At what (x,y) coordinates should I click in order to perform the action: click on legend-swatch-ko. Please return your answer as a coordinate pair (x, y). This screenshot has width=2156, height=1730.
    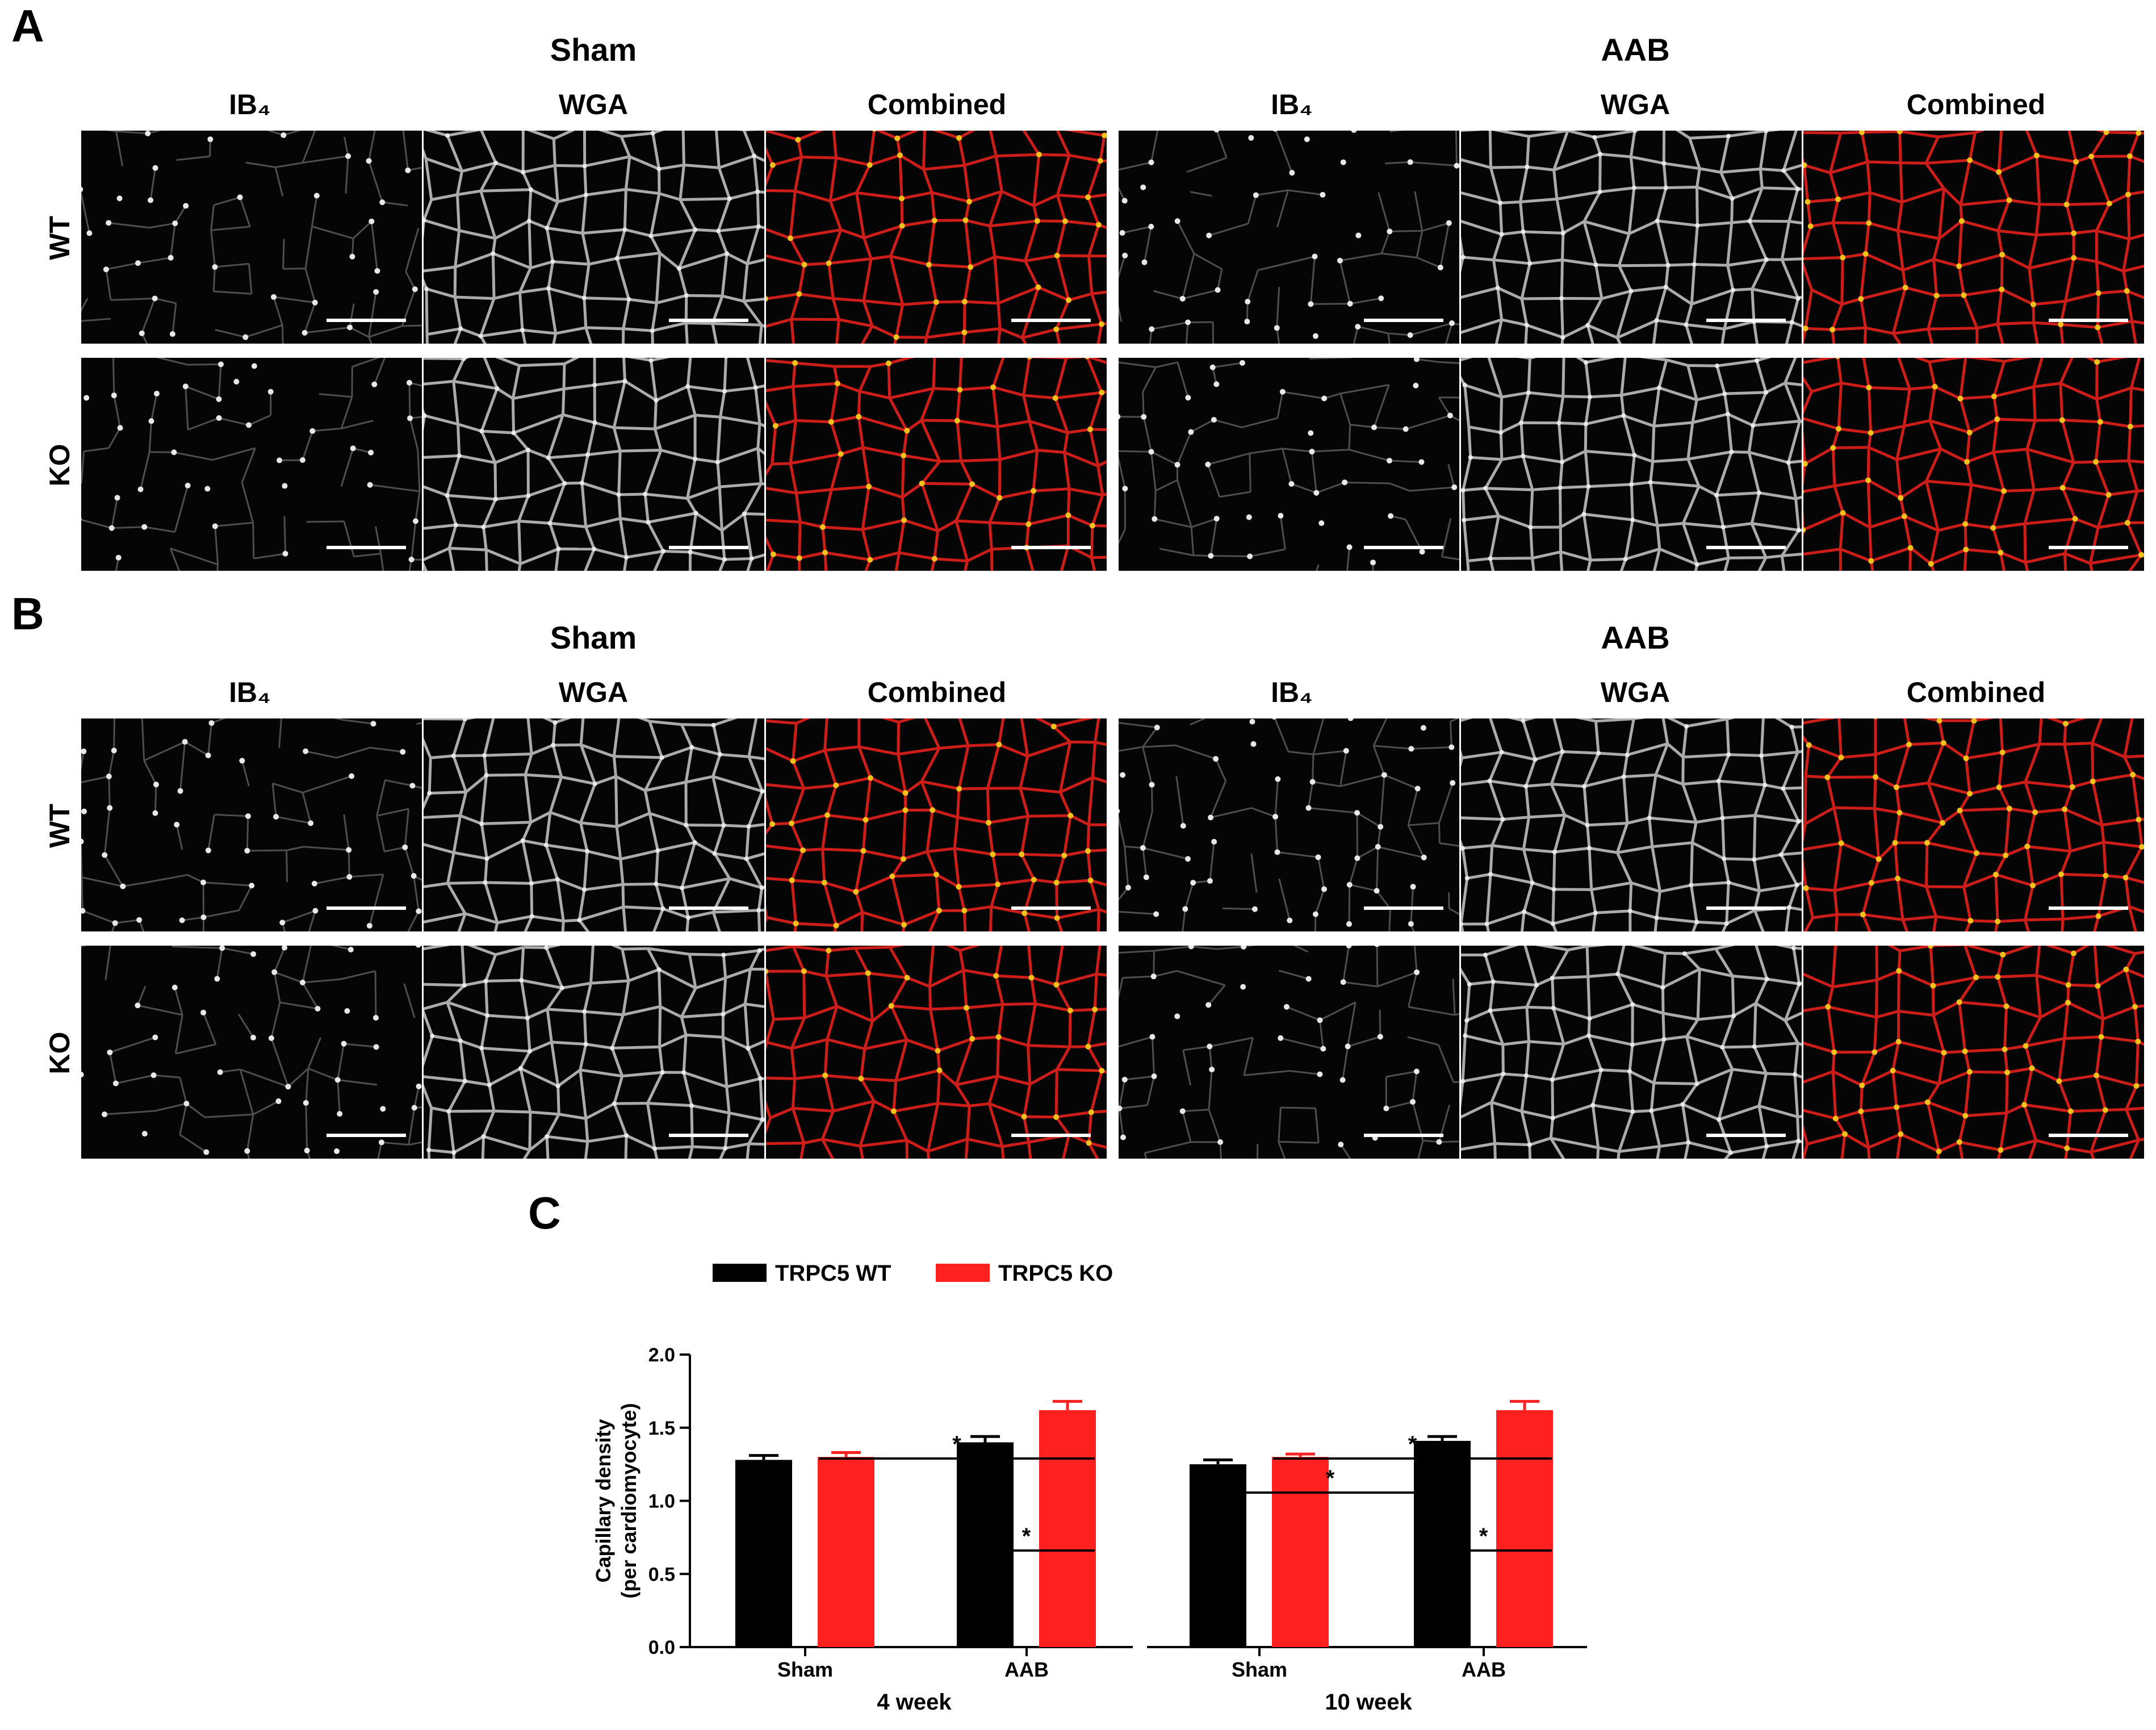
    Looking at the image, I should click on (963, 1273).